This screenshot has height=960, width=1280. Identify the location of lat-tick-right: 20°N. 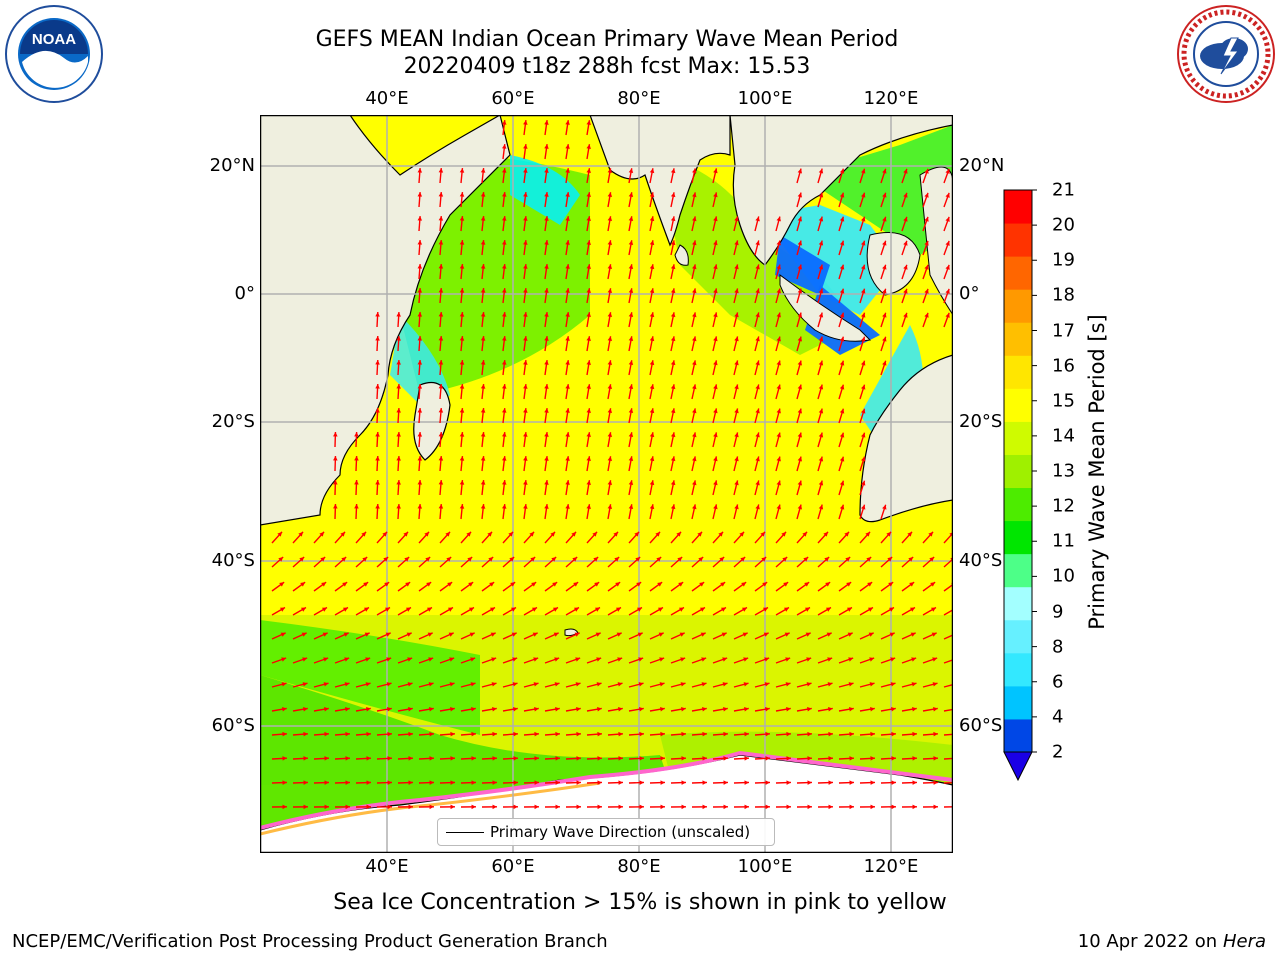
(982, 165).